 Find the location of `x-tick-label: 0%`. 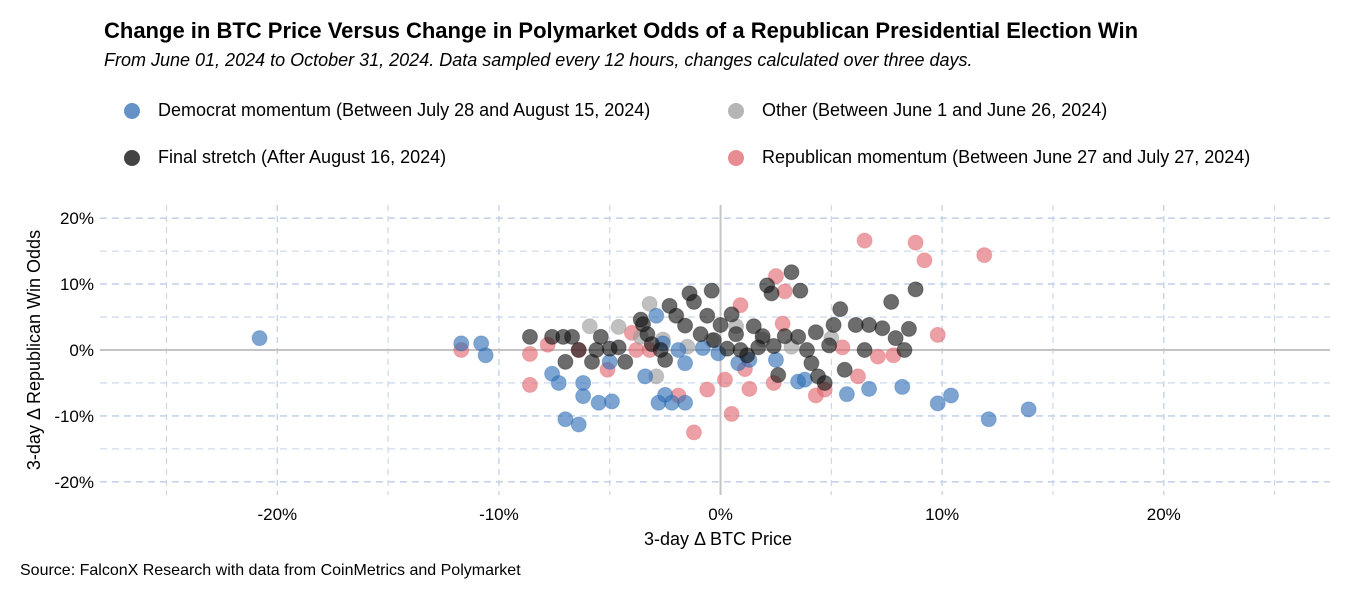

x-tick-label: 0% is located at coordinates (720, 514).